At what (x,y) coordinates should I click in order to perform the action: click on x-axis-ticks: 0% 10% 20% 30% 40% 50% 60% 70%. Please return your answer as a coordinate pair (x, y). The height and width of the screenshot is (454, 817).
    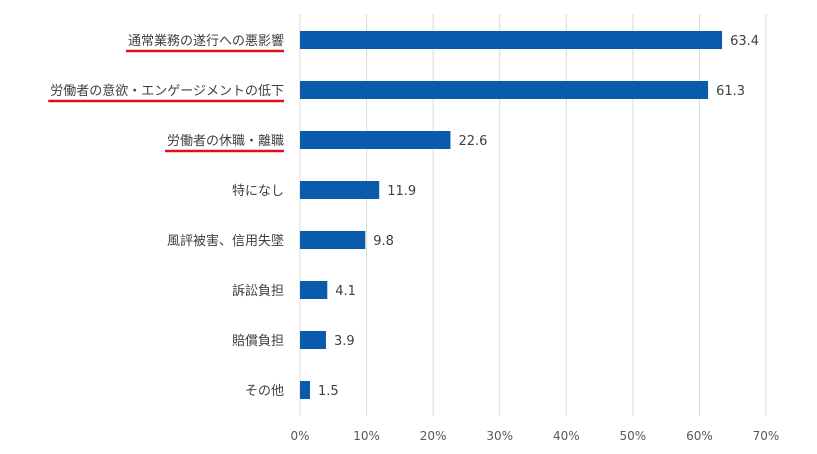
    Looking at the image, I should click on (534, 436).